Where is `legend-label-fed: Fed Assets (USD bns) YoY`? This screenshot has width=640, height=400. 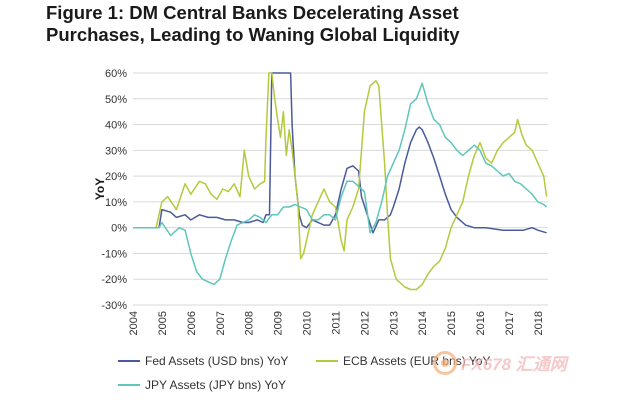
legend-label-fed: Fed Assets (USD bns) YoY is located at coordinates (217, 361).